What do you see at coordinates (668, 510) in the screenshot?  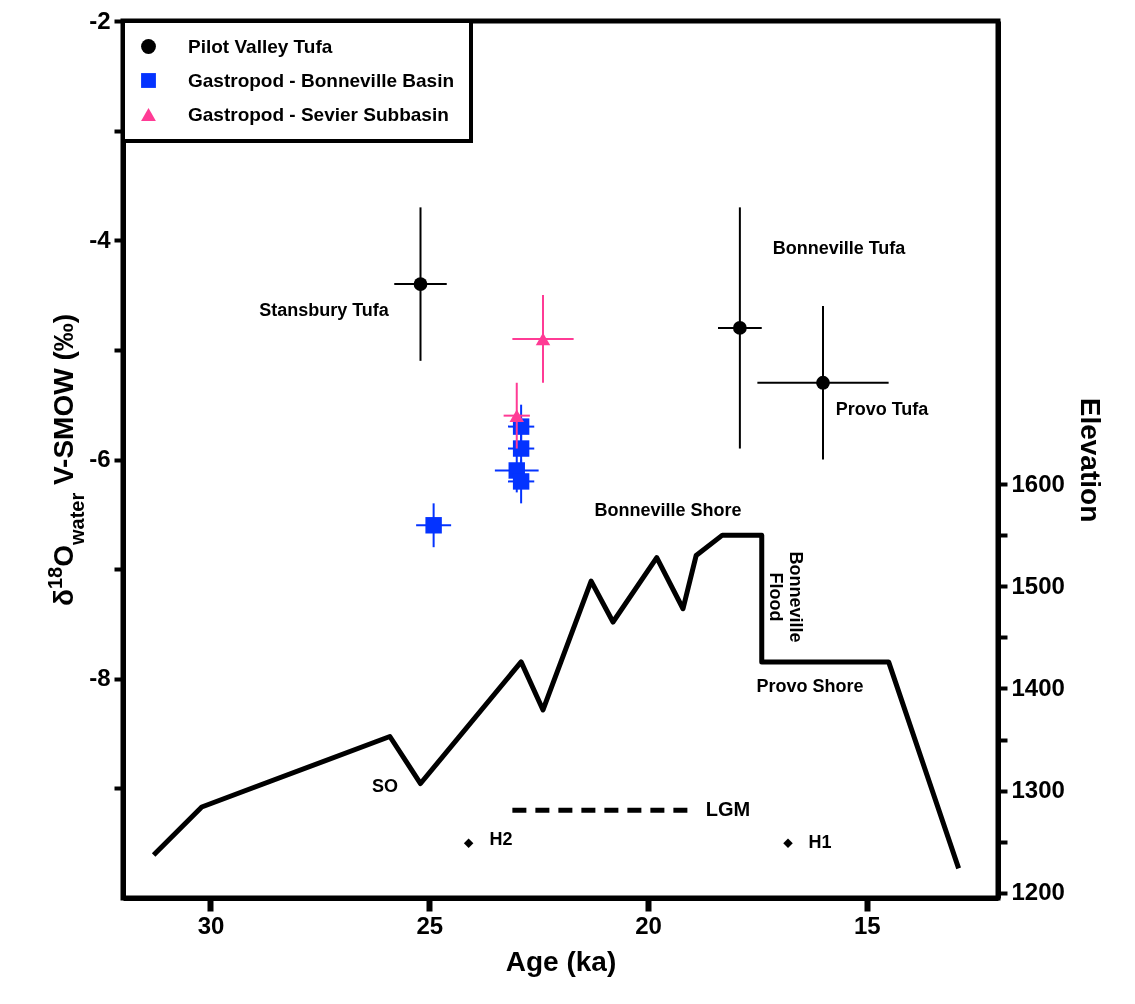 I see `annotation: Bonneville Shore` at bounding box center [668, 510].